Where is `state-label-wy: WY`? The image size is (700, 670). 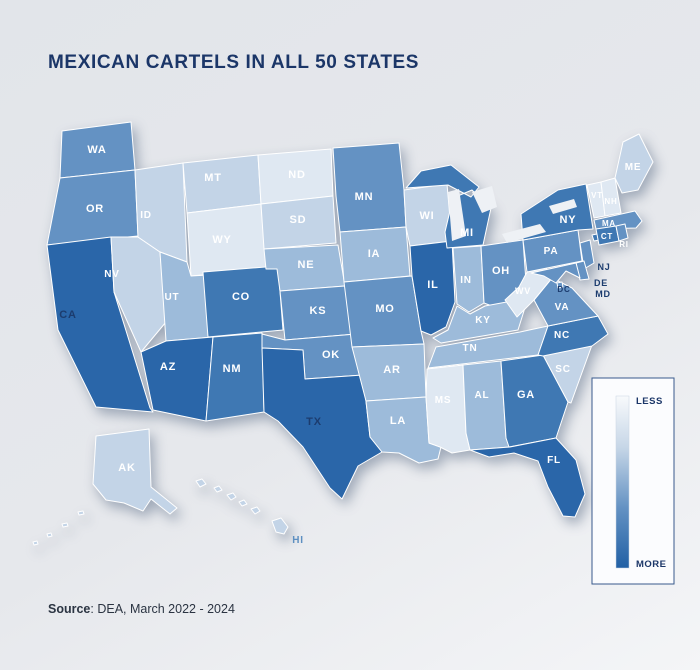
state-label-wy: WY is located at coordinates (221, 240).